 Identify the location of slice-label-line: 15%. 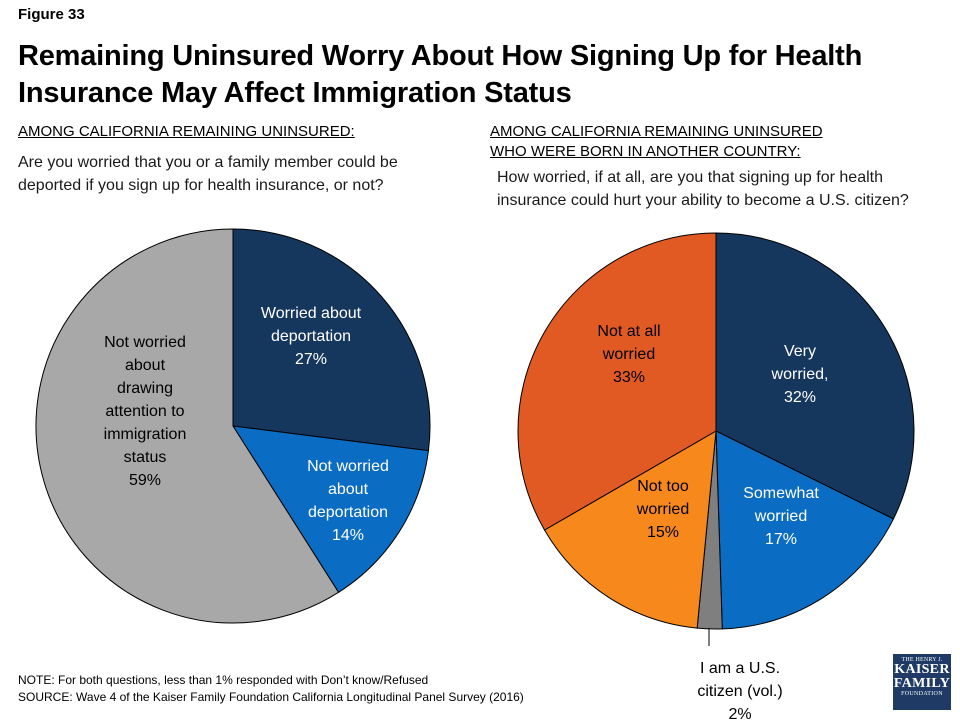
(663, 532).